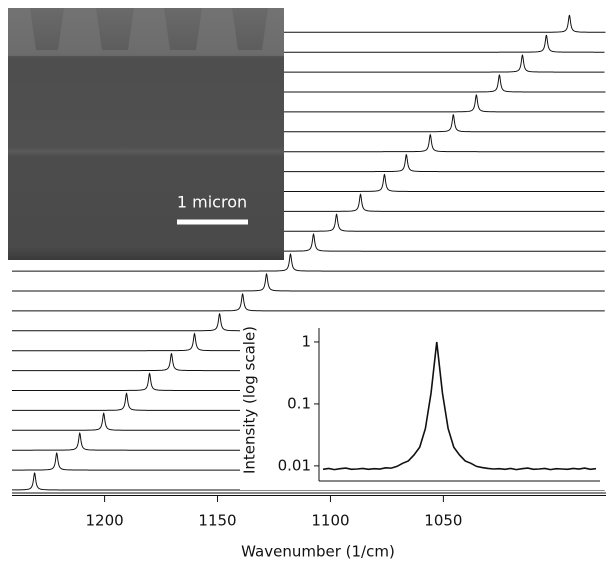  I want to click on x-axis: 1200 1150 1100 1050, so click(309, 511).